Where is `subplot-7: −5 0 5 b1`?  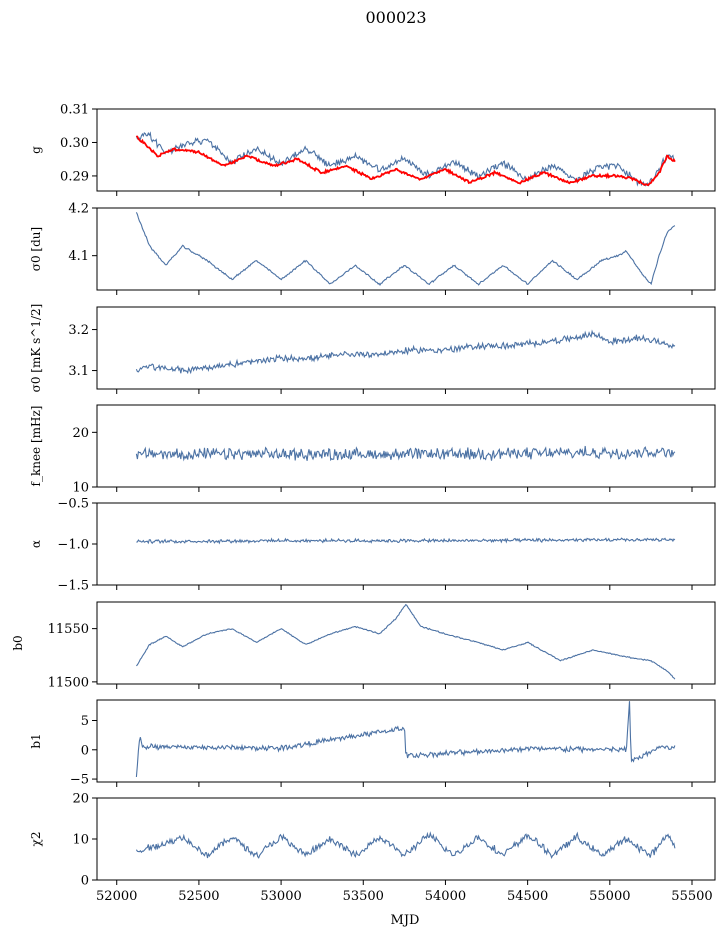 subplot-7: −5 0 5 b1 is located at coordinates (372, 743).